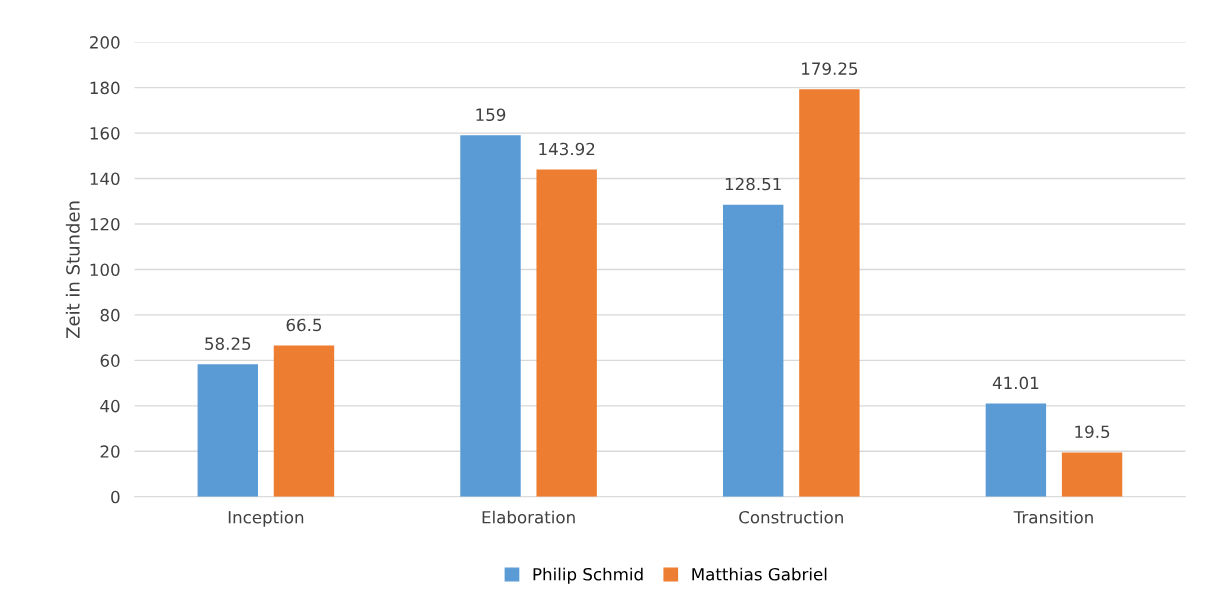  What do you see at coordinates (1015, 383) in the screenshot?
I see `data-label: 41.01` at bounding box center [1015, 383].